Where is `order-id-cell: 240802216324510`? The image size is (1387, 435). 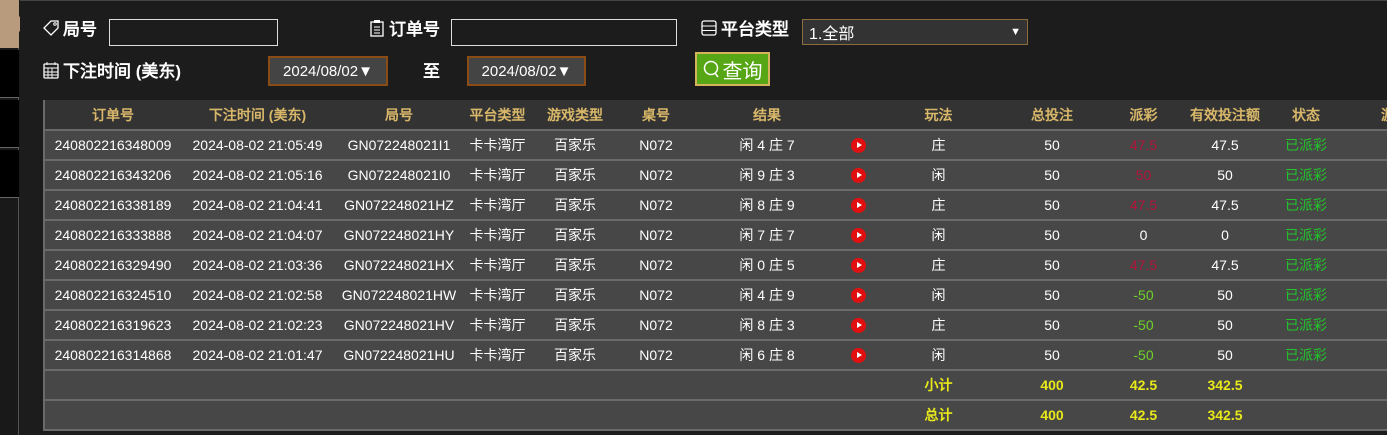
order-id-cell: 240802216324510 is located at coordinates (112, 295).